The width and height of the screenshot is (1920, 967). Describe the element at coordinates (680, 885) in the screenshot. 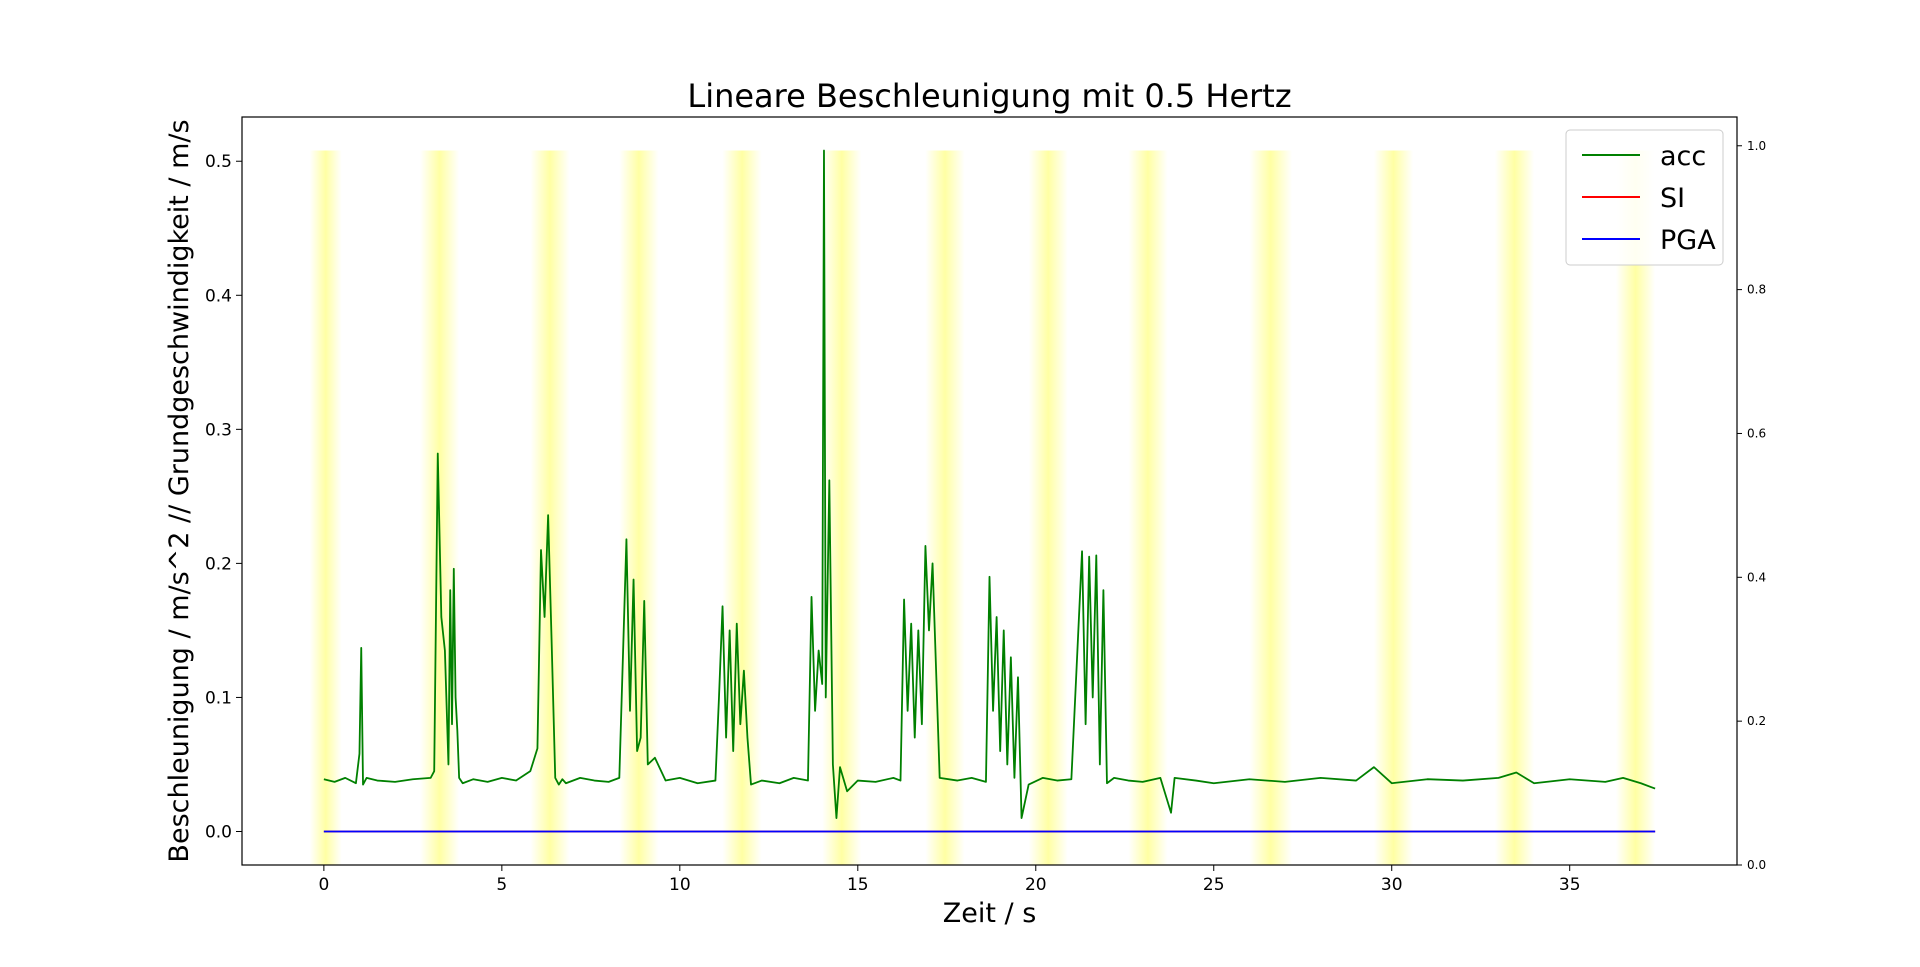

I see `x-tick-label-2: 10` at that location.